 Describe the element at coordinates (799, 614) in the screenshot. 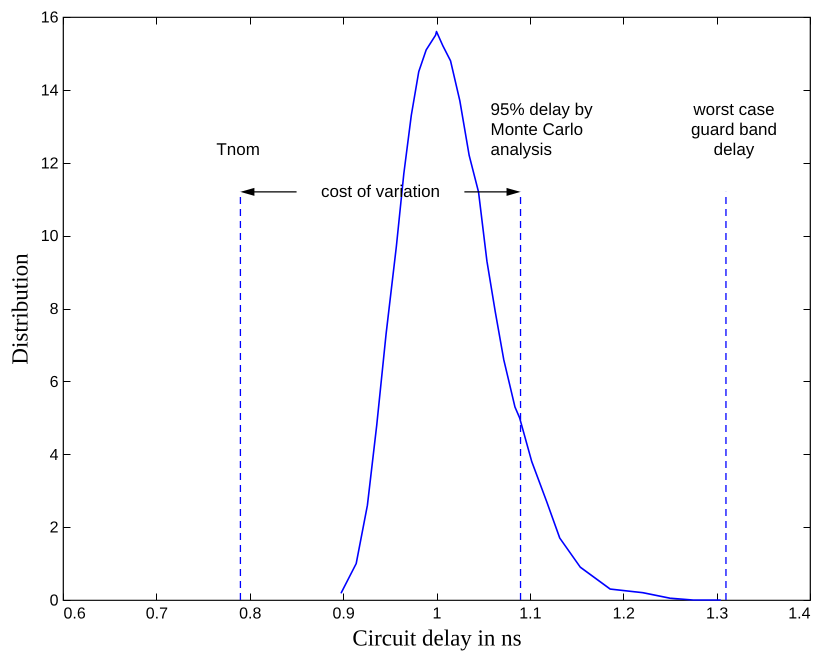

I see `x-tick-label: 1.4` at that location.